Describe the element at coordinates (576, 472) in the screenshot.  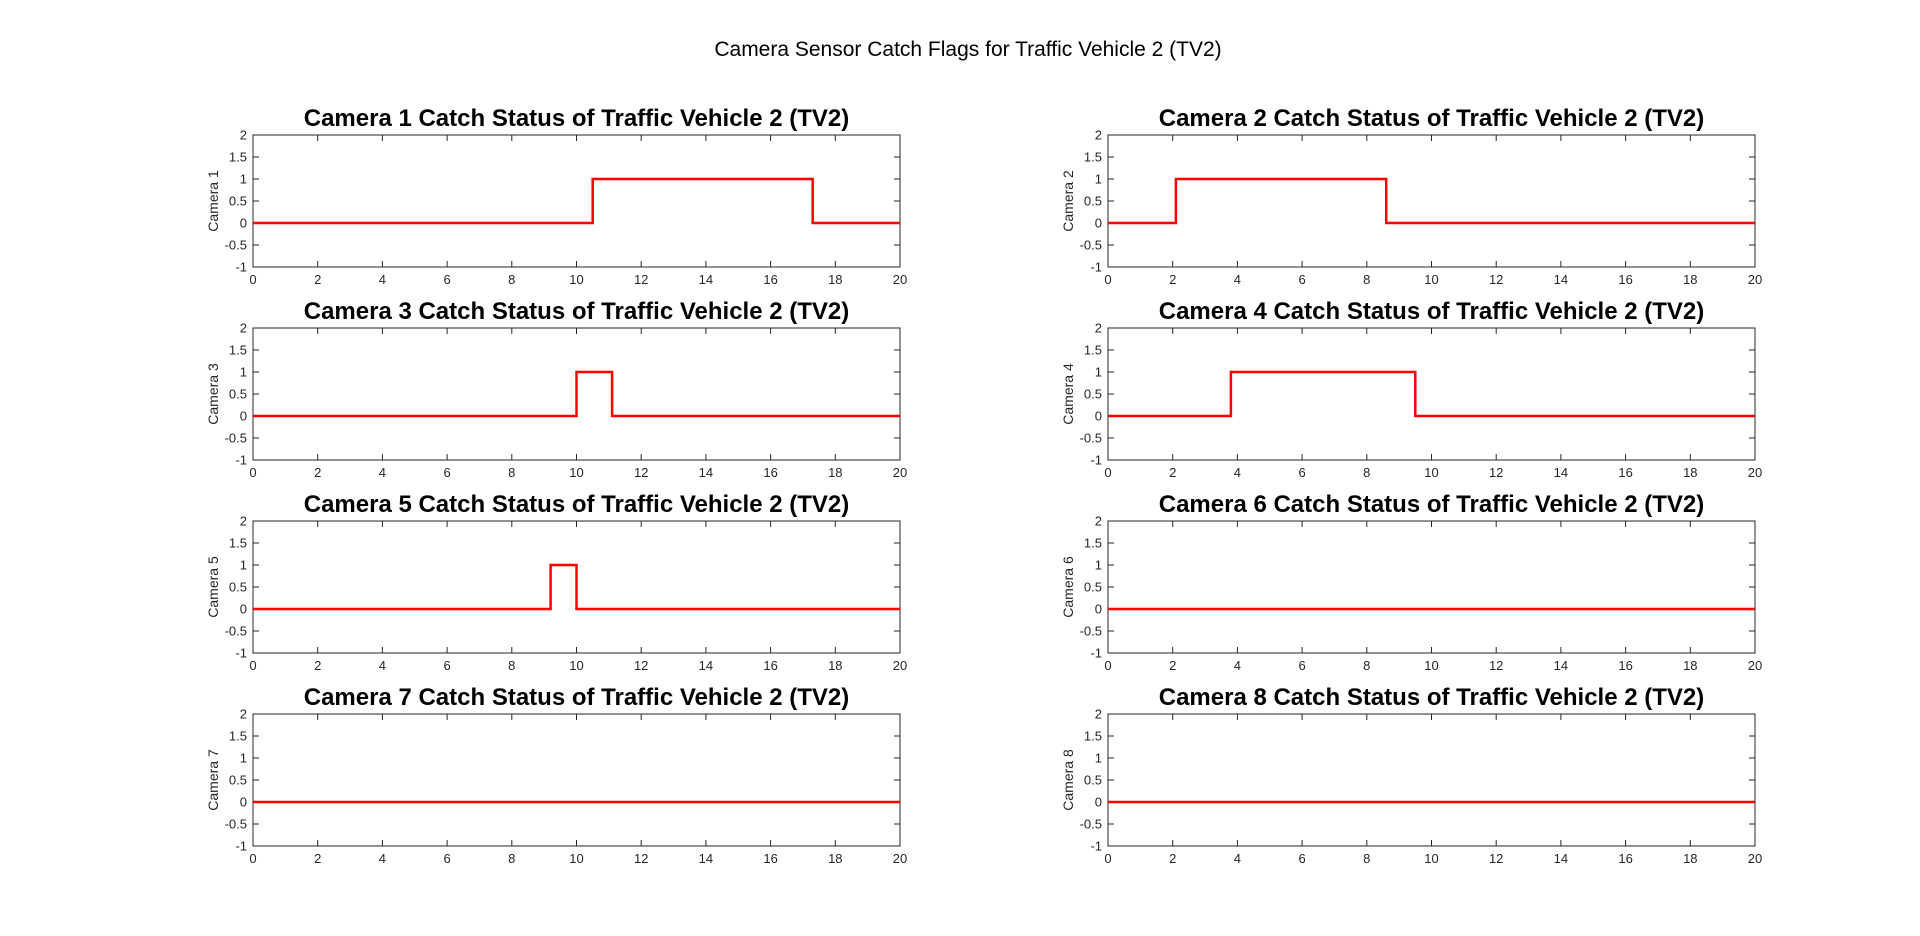
I see `camera-3-x-tick-label: 10` at that location.